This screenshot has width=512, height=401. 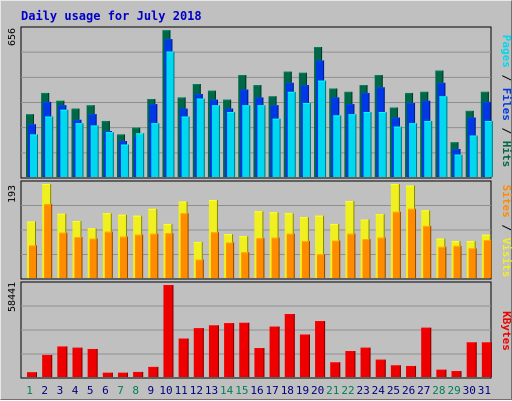 I want to click on legend-entry: /, so click(x=506, y=78).